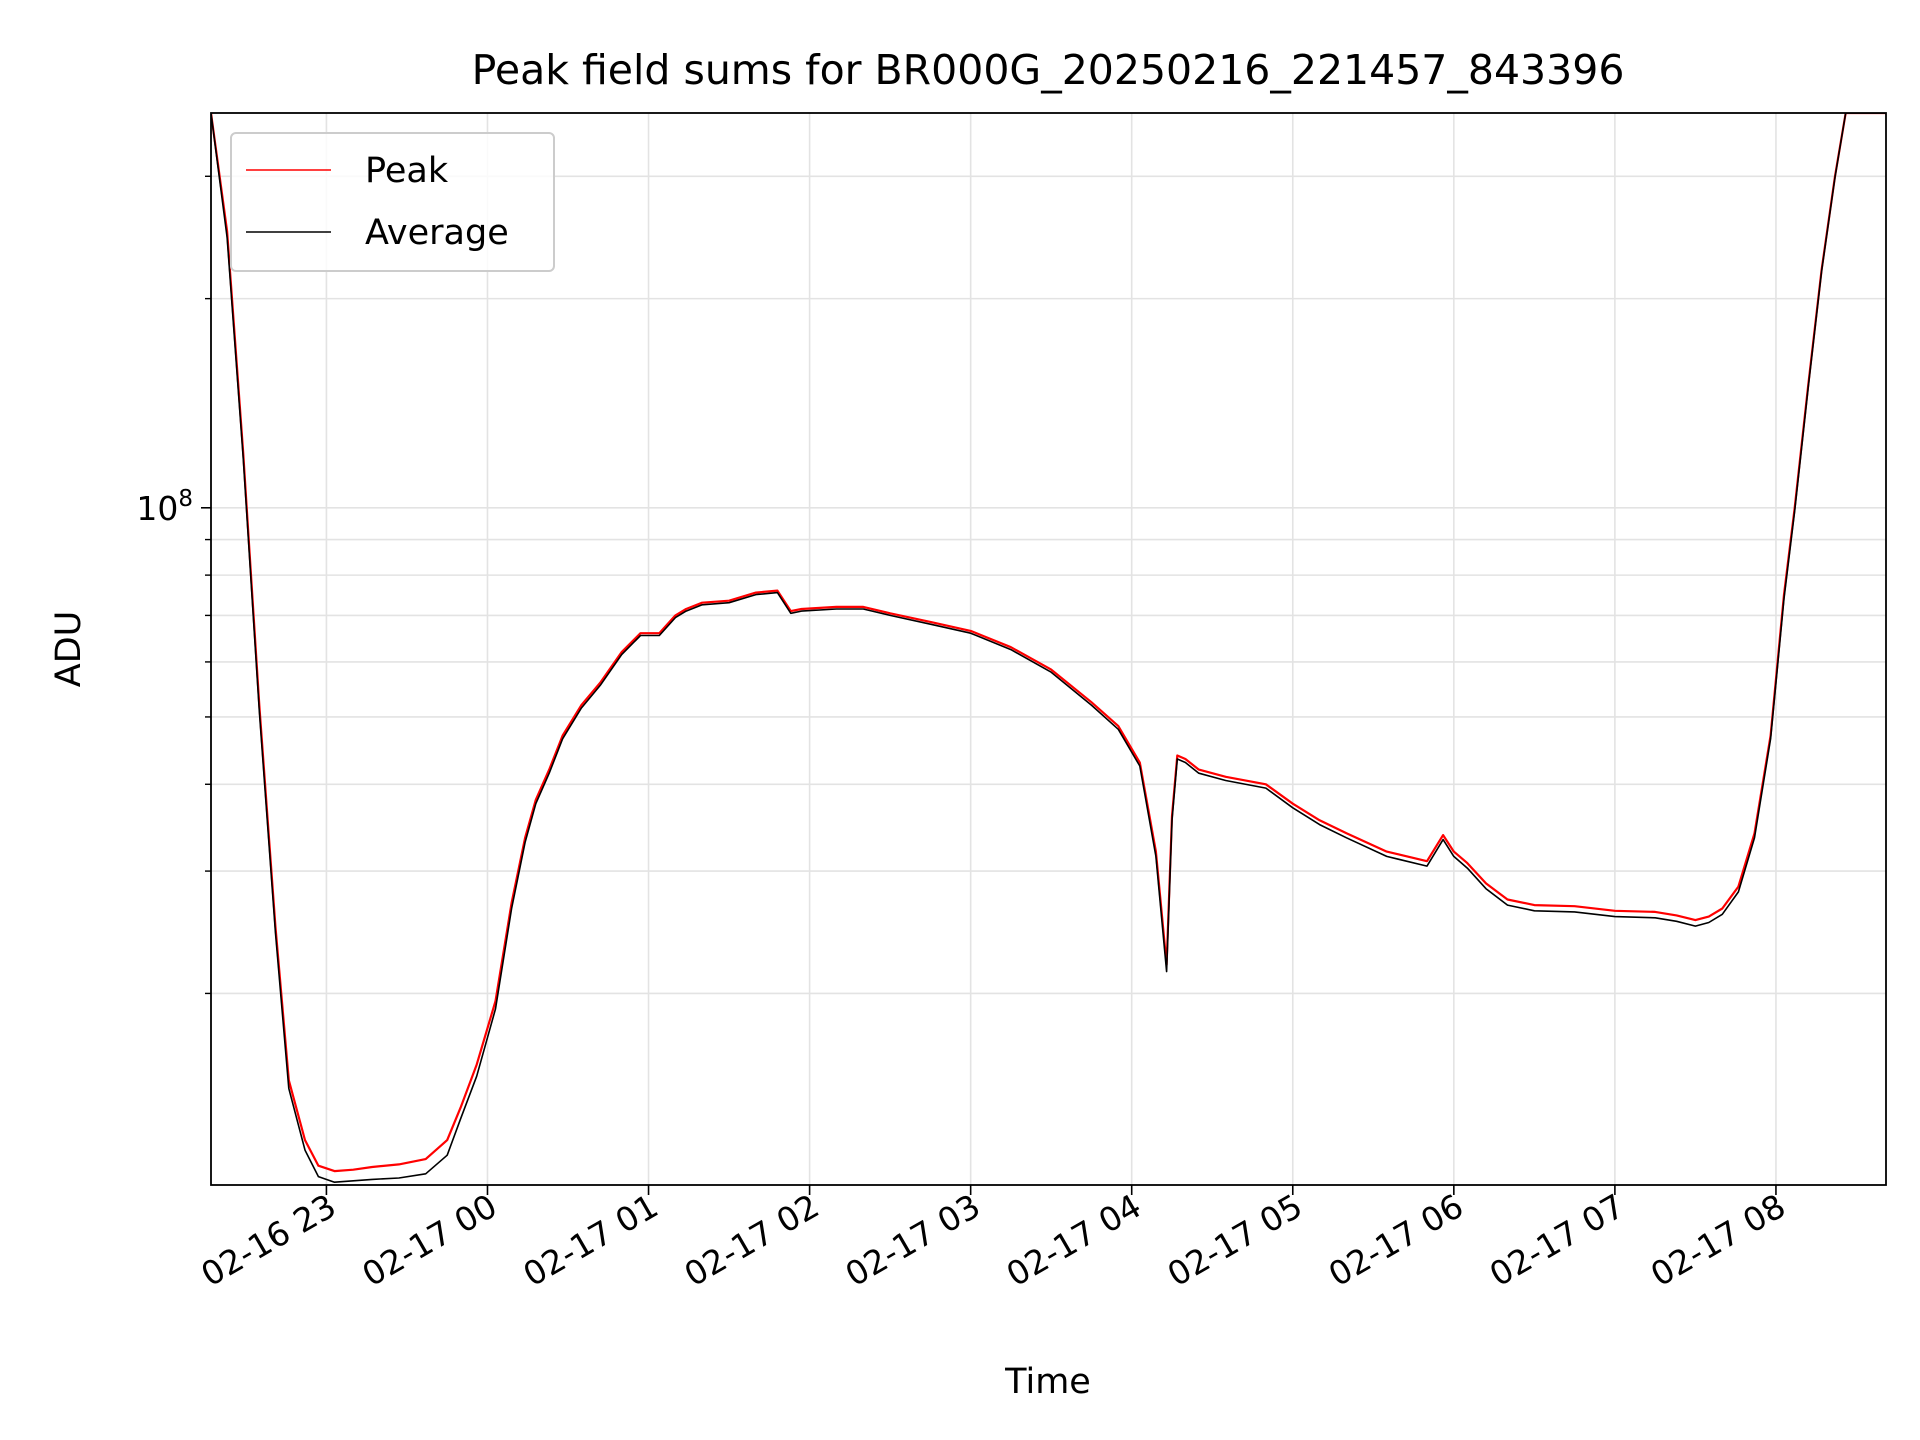  I want to click on legend: Peak Average, so click(392, 202).